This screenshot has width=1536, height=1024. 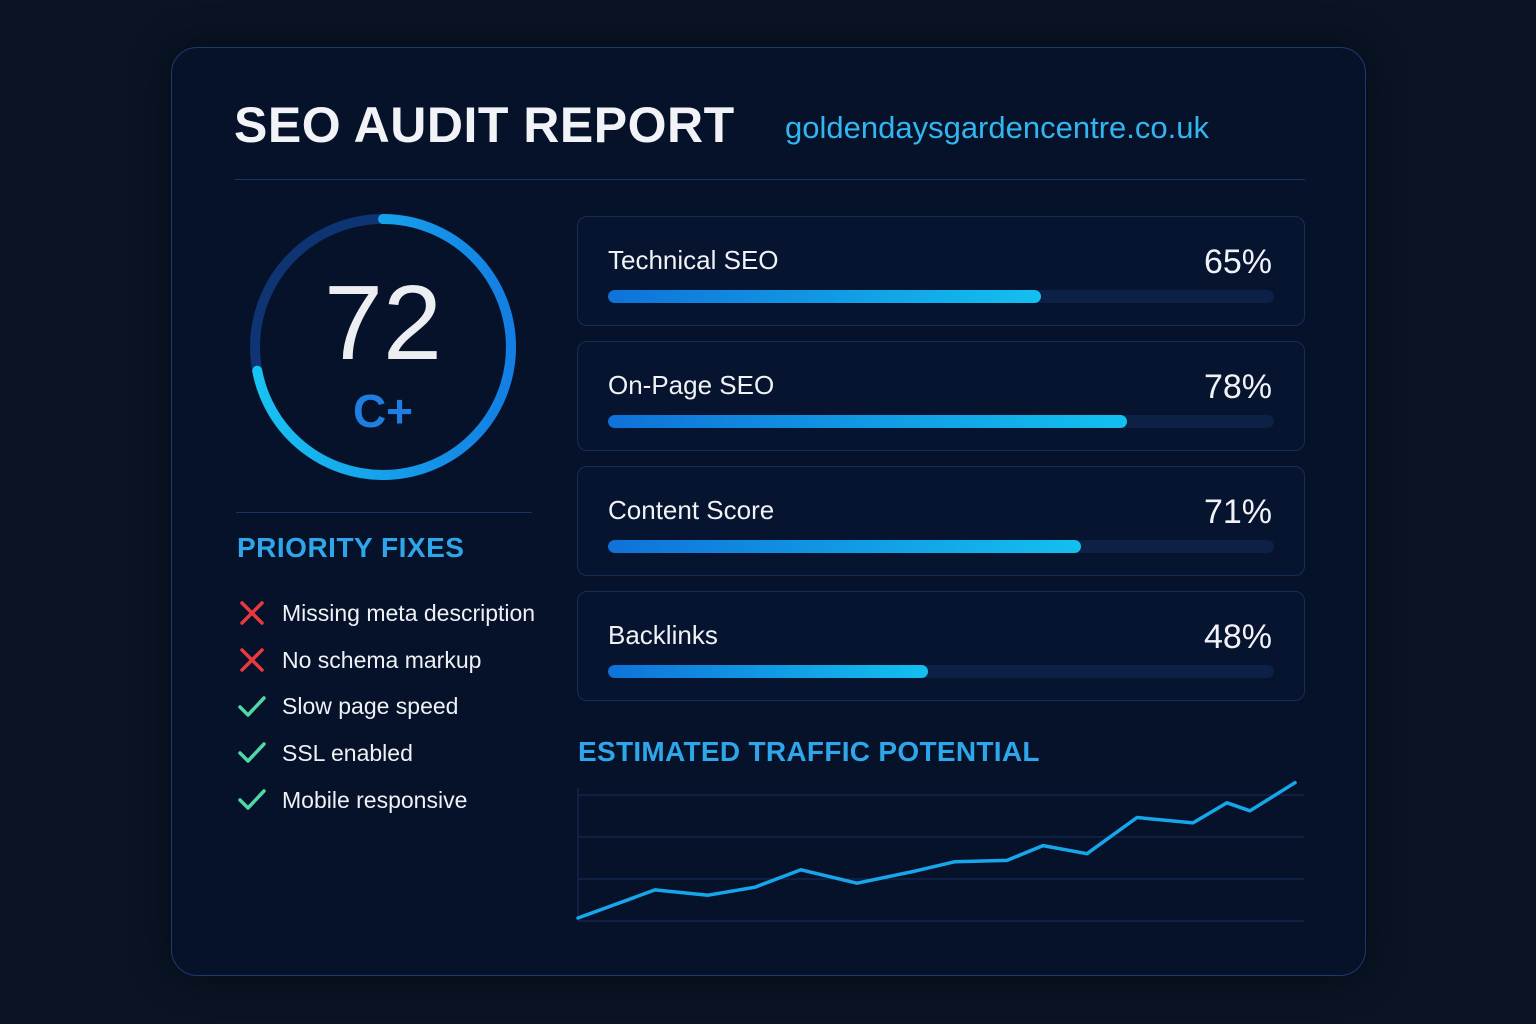 I want to click on metric-card-on-page-seo: On-Page SEO 78%, so click(x=941, y=396).